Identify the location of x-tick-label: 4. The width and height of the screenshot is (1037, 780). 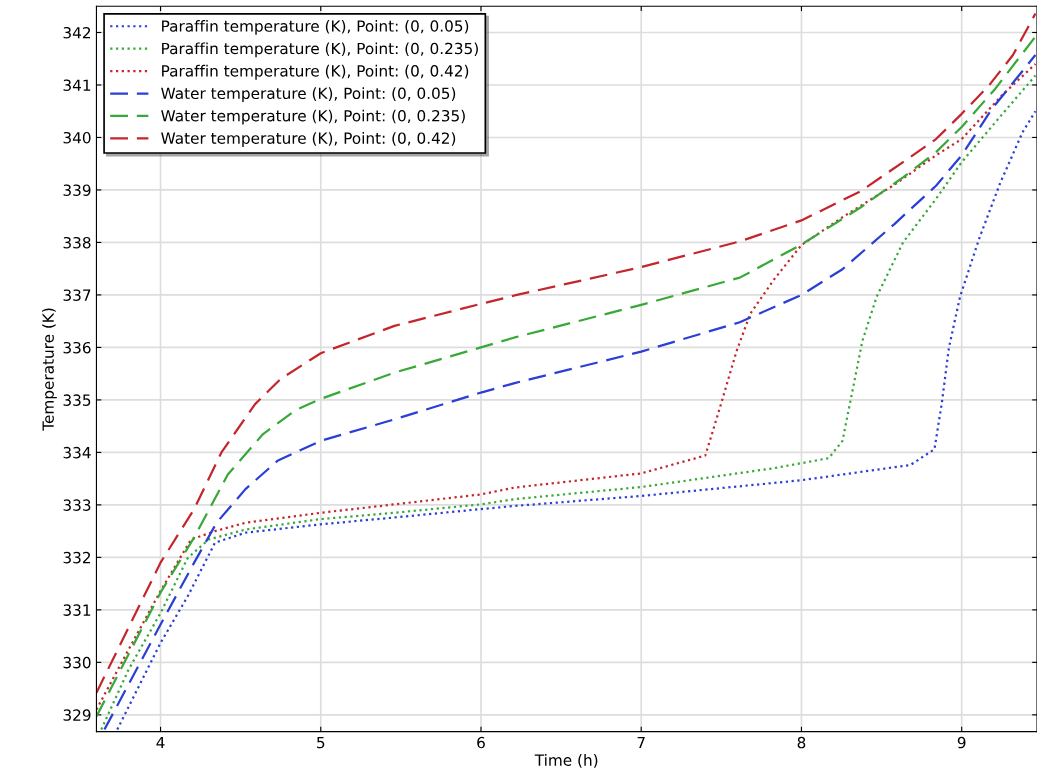
(160, 742).